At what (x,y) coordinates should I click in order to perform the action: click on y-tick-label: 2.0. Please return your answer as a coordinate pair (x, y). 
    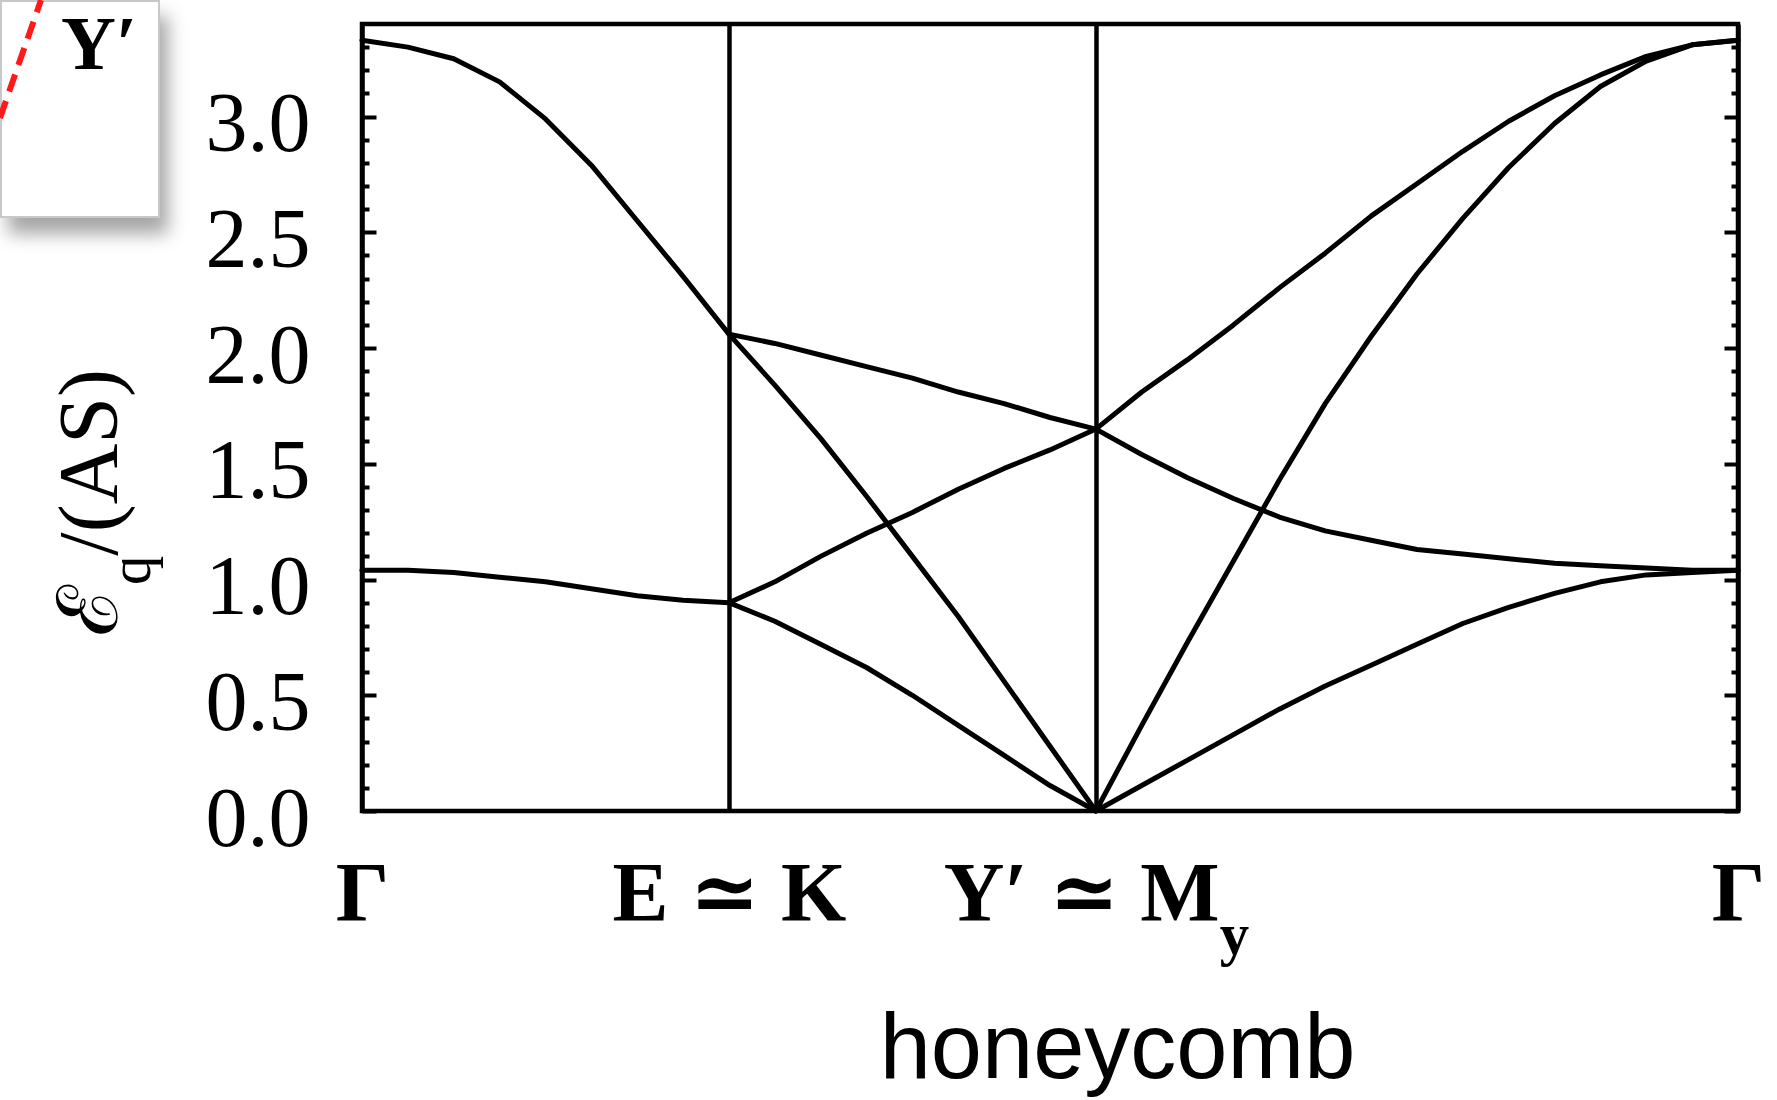
    Looking at the image, I should click on (258, 354).